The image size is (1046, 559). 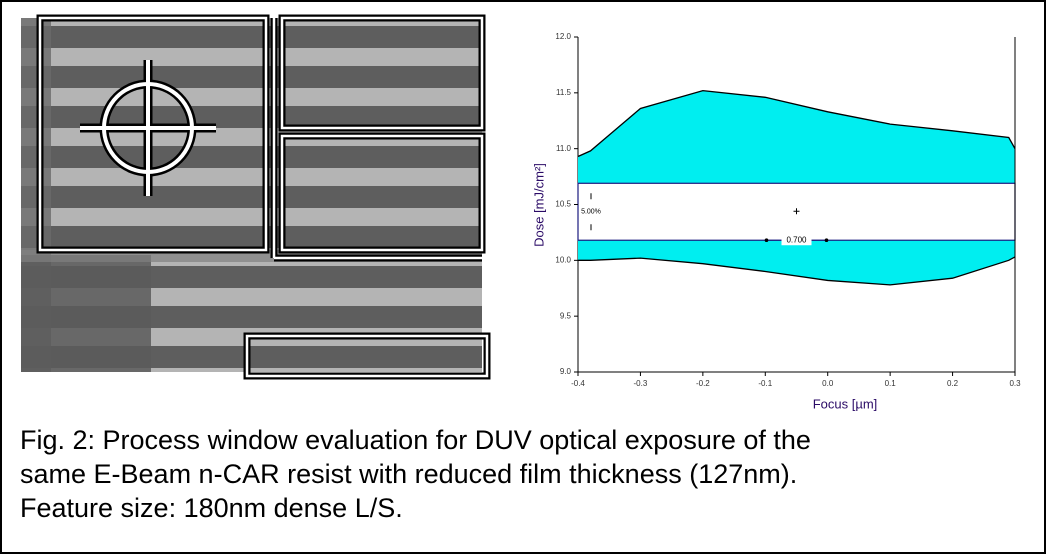 What do you see at coordinates (564, 92) in the screenshot?
I see `y-tick-label: 11.5` at bounding box center [564, 92].